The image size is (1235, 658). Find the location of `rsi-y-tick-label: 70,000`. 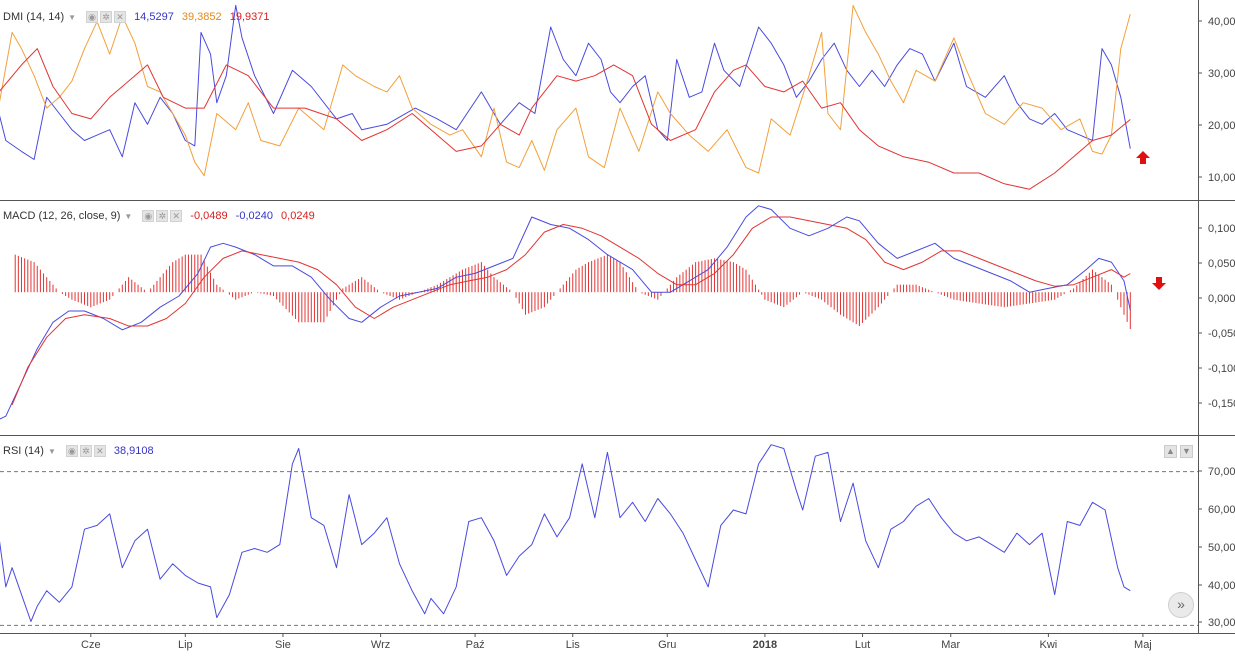

rsi-y-tick-label: 70,000 is located at coordinates (1221, 472).